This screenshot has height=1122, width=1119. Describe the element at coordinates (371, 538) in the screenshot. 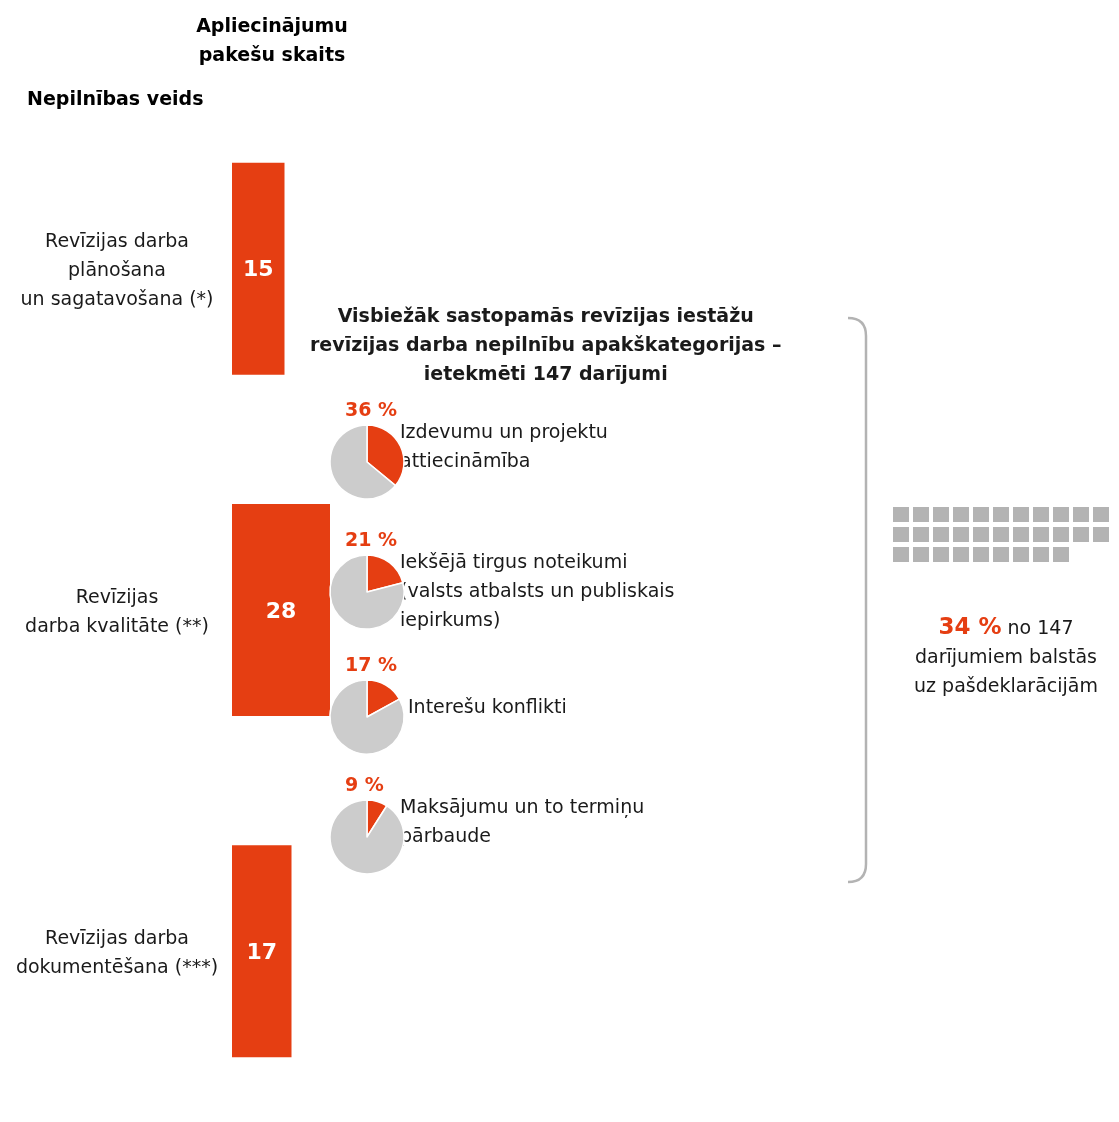

I see `data-label: 21 %` at that location.